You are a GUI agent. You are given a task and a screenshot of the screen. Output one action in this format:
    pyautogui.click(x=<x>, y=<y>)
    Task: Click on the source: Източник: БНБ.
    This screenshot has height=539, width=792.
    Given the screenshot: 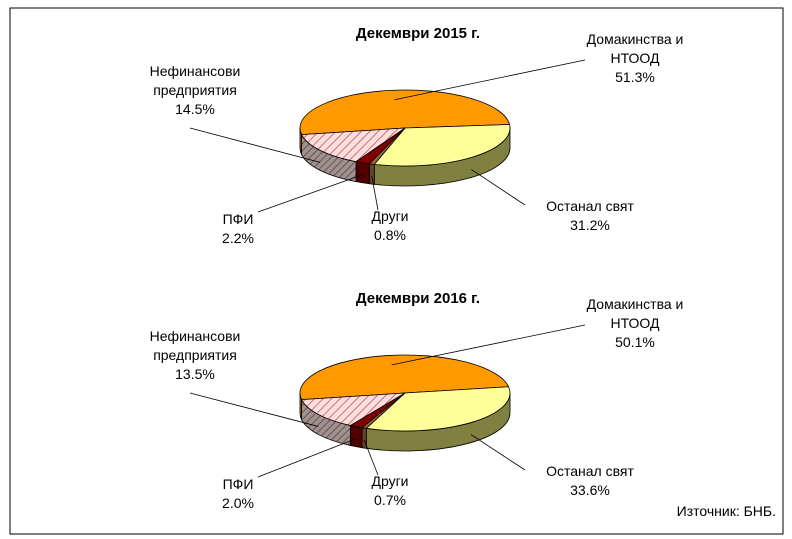 What is the action you would take?
    pyautogui.click(x=726, y=511)
    